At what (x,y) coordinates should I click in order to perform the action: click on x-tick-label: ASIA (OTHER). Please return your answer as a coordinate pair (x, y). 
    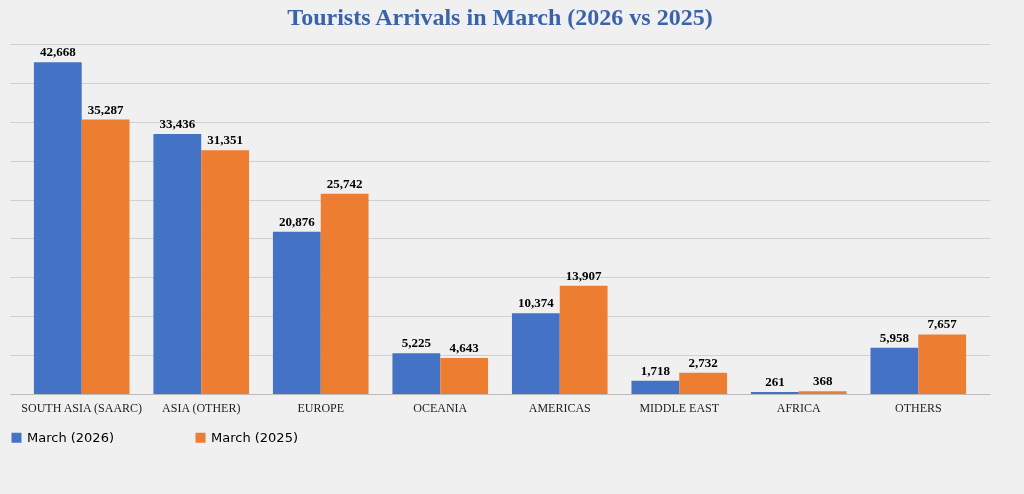
    Looking at the image, I should click on (201, 407).